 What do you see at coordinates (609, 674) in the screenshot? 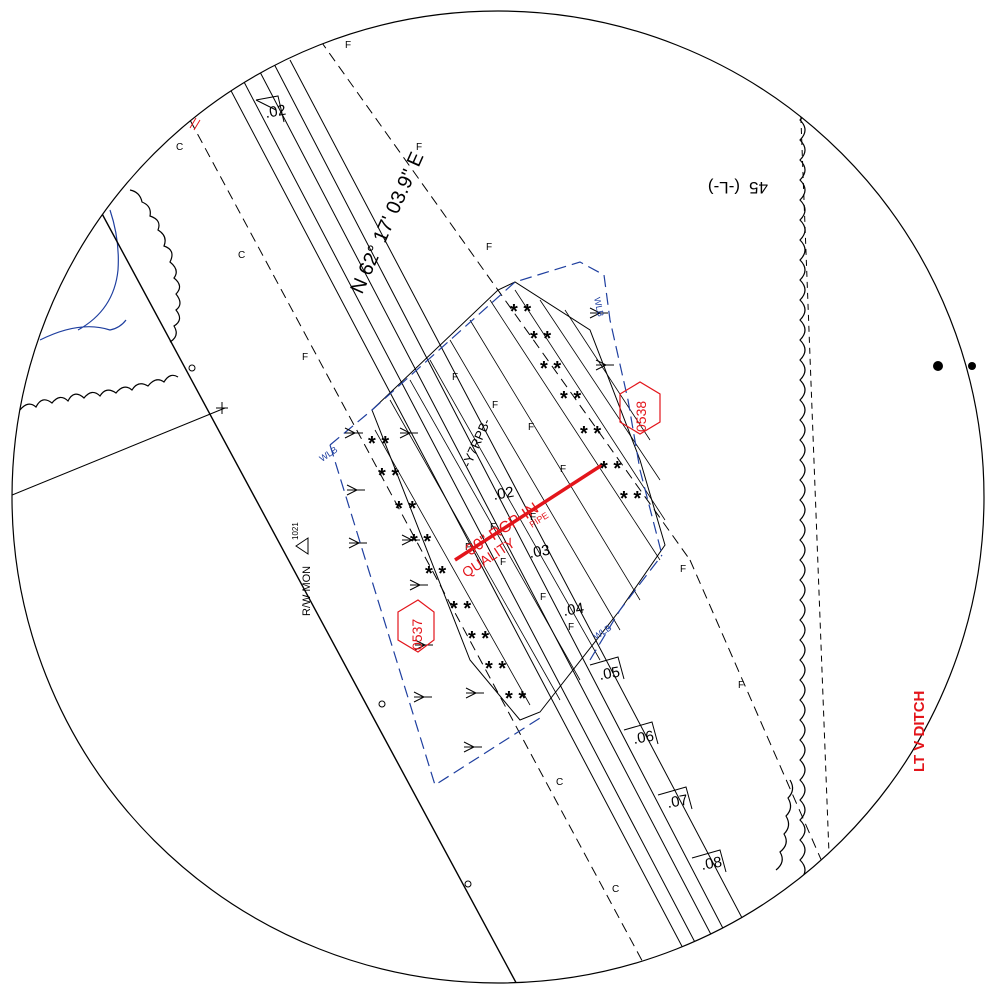
I see `station-tick: .05` at bounding box center [609, 674].